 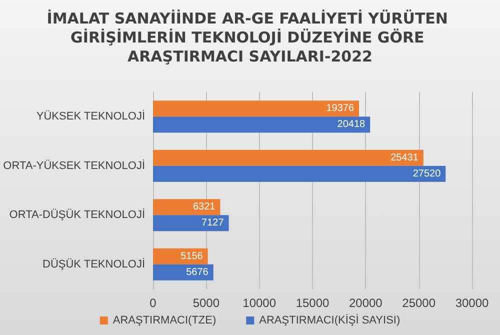 What do you see at coordinates (94, 263) in the screenshot?
I see `y-tick-label: DÜŞÜK TEKNOLOJİ` at bounding box center [94, 263].